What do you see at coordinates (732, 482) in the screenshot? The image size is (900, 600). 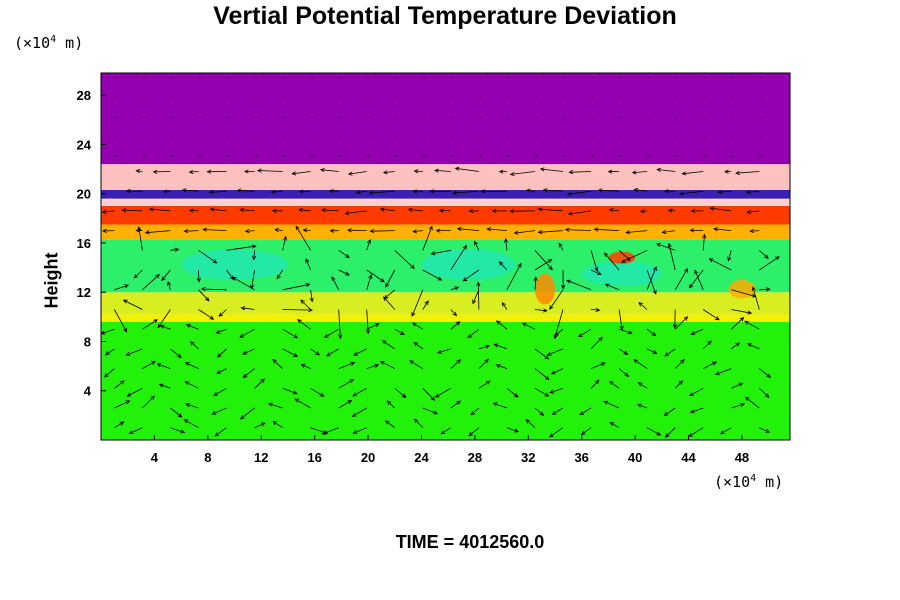 I see `x-unit-prefix: (×10` at bounding box center [732, 482].